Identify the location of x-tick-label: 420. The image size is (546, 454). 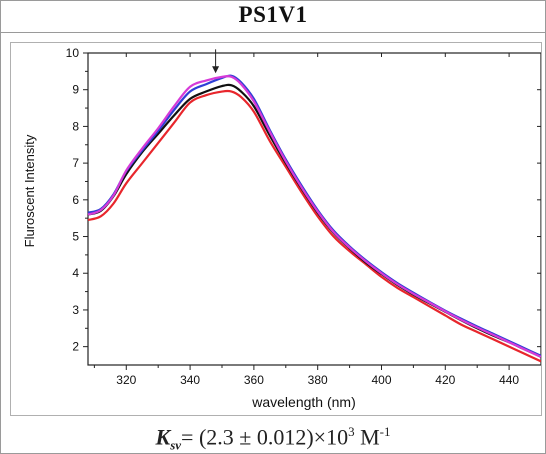
(445, 380).